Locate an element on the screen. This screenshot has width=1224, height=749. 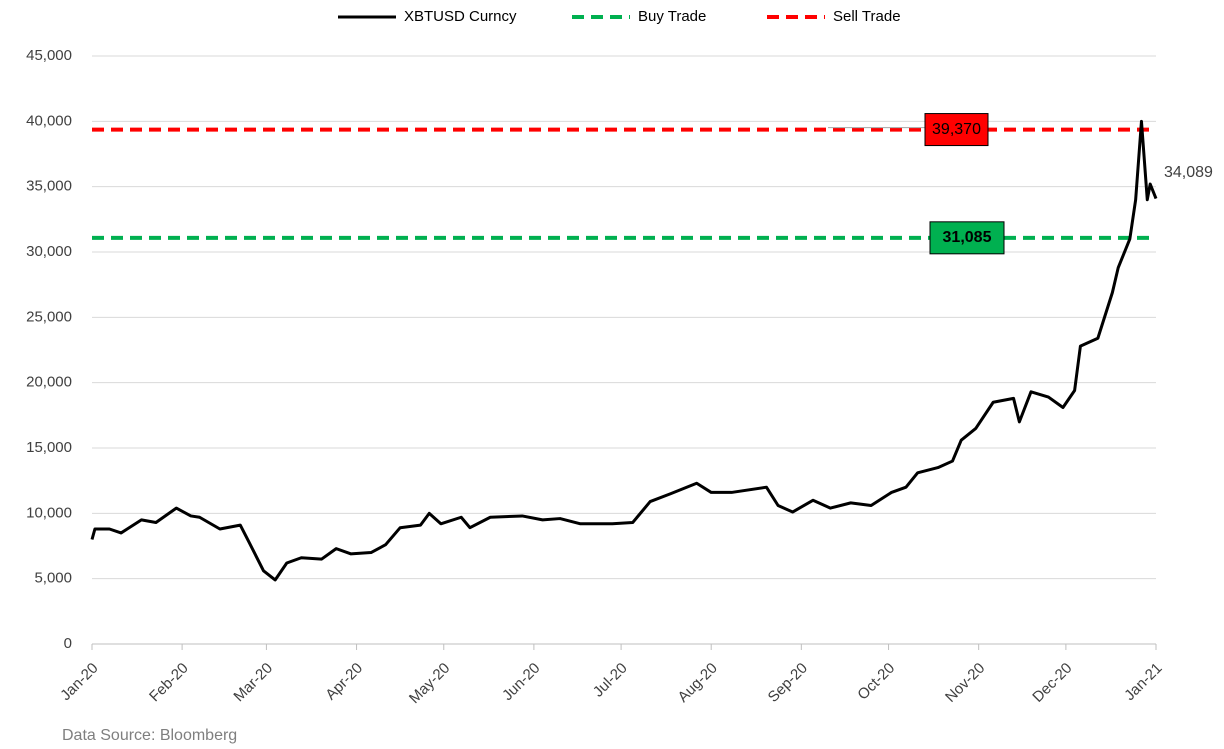
y-tick-label: 30,000 is located at coordinates (49, 251).